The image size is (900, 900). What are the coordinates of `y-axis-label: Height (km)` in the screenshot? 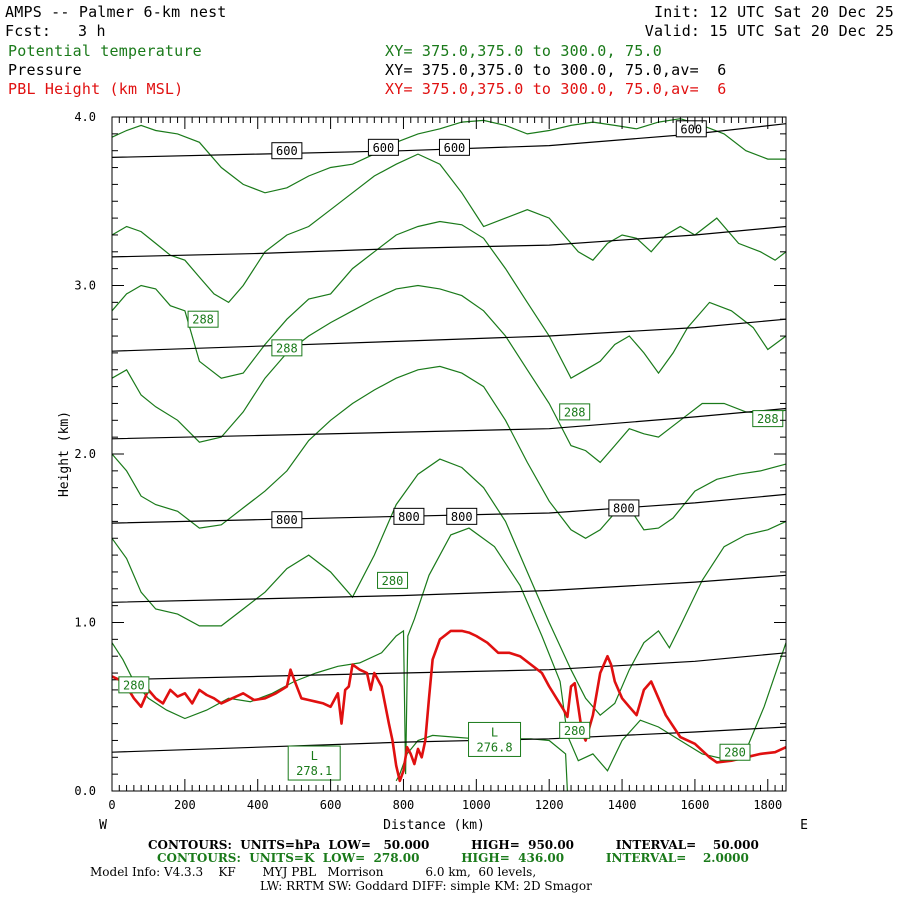 It's located at (64, 454).